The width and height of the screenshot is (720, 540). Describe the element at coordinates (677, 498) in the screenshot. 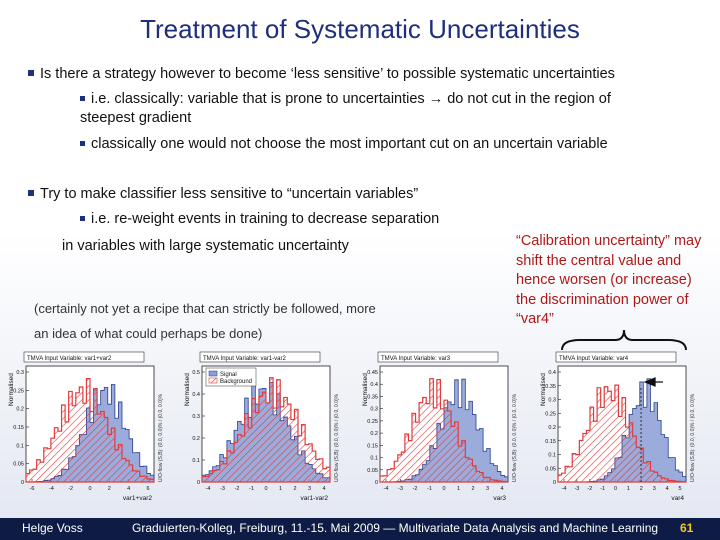

I see `x-axis-label: var4` at that location.